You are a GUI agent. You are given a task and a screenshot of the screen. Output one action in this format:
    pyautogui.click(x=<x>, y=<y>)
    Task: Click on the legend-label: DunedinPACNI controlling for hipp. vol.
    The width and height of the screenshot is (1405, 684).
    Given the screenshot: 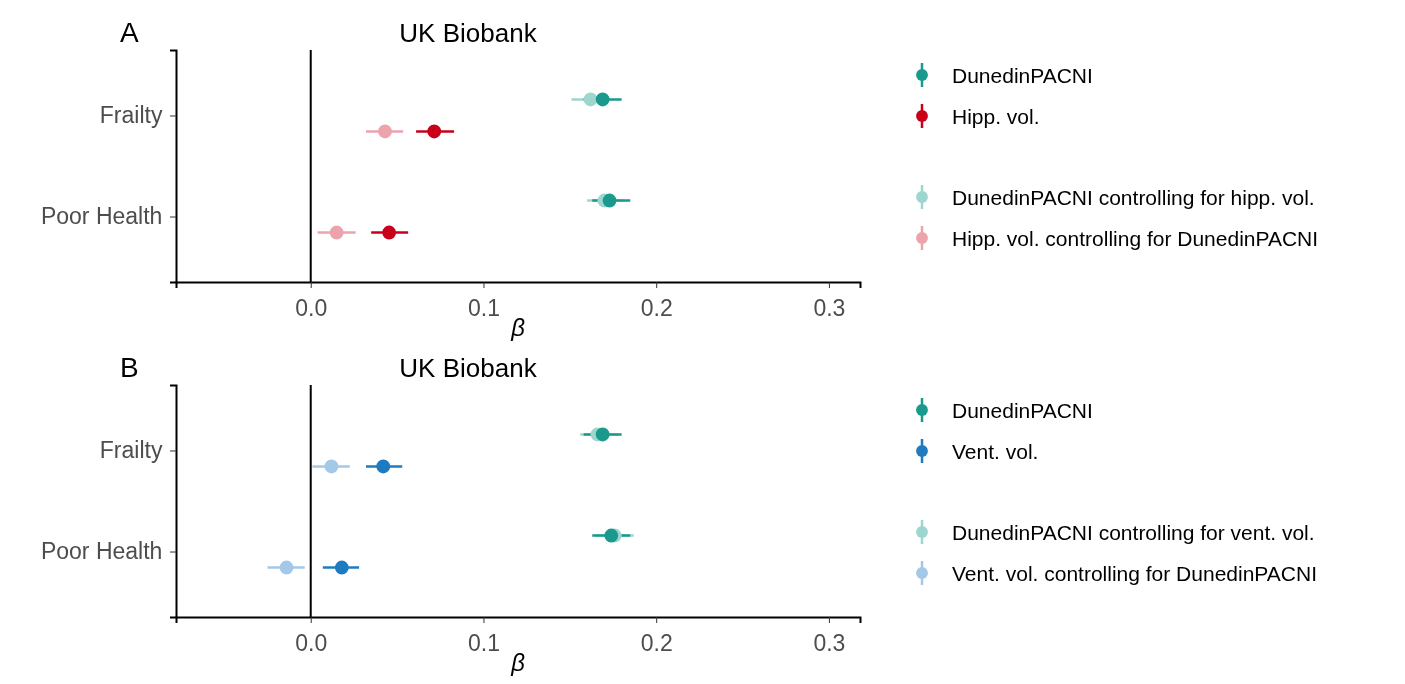 What is the action you would take?
    pyautogui.click(x=1133, y=197)
    